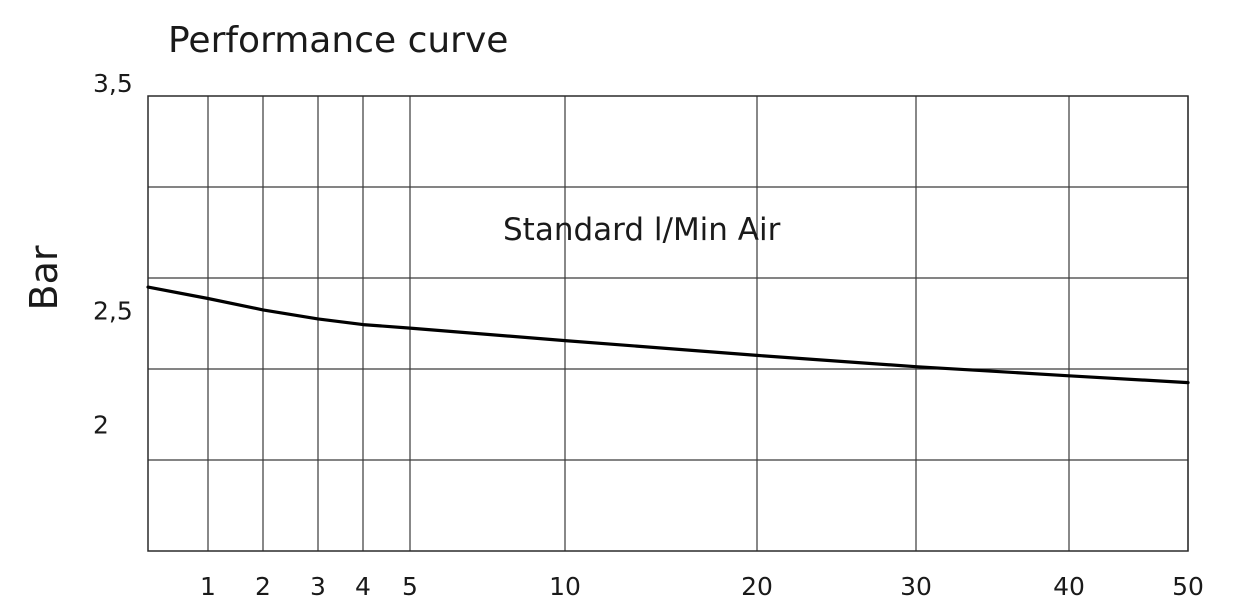 The height and width of the screenshot is (605, 1234). I want to click on x-tick-labels: 1 2 3 4 5 10 20 30 40 50, so click(702, 586).